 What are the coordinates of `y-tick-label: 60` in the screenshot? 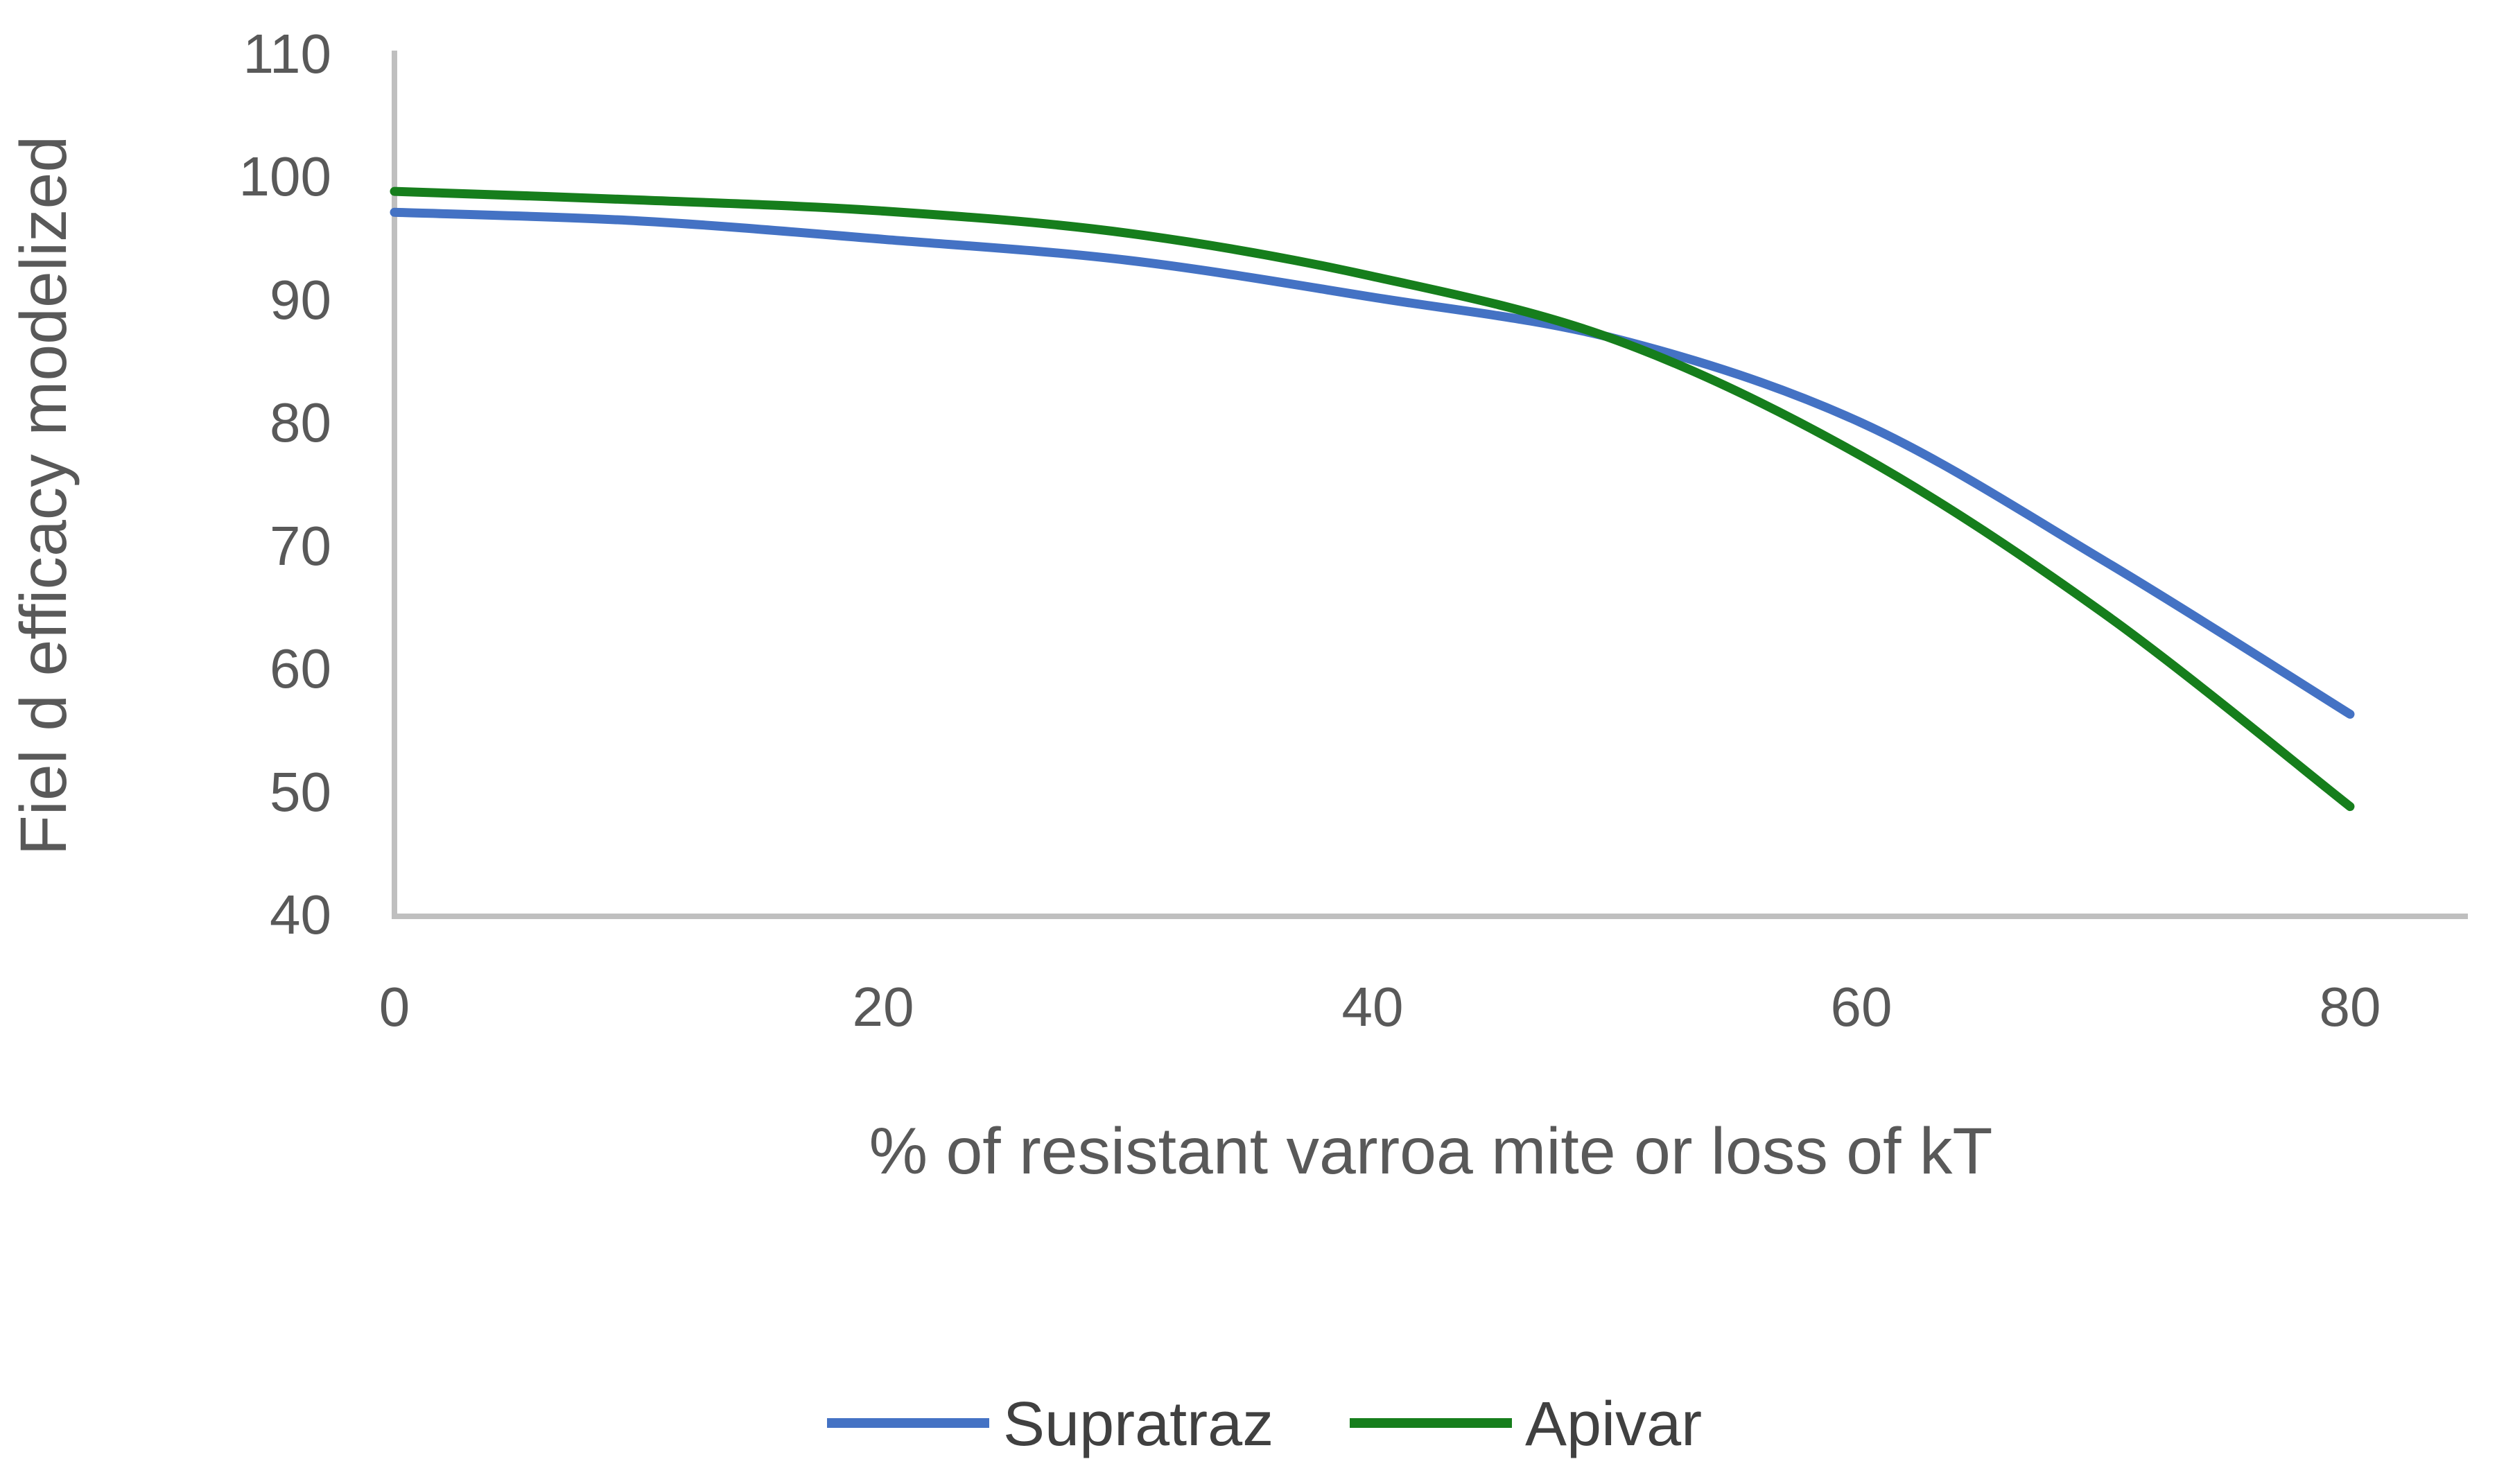 It's located at (300, 668).